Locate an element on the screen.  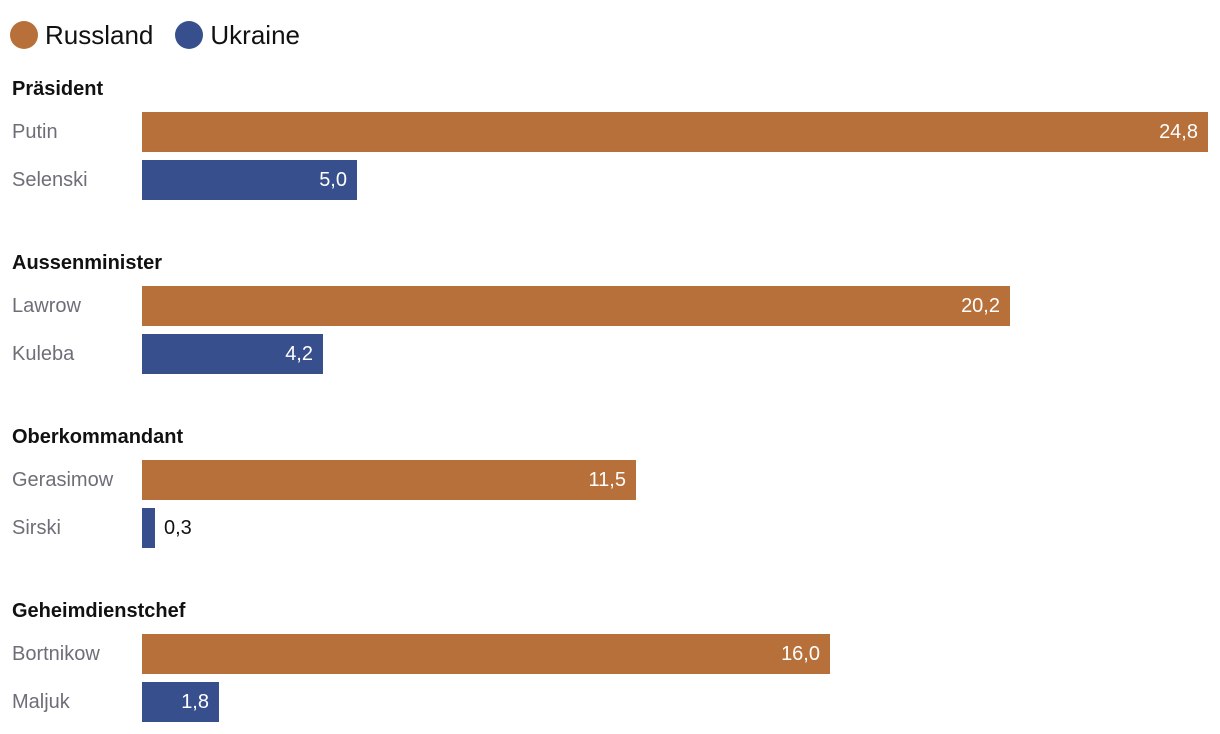
bar-value-label: 0,3 is located at coordinates (178, 528).